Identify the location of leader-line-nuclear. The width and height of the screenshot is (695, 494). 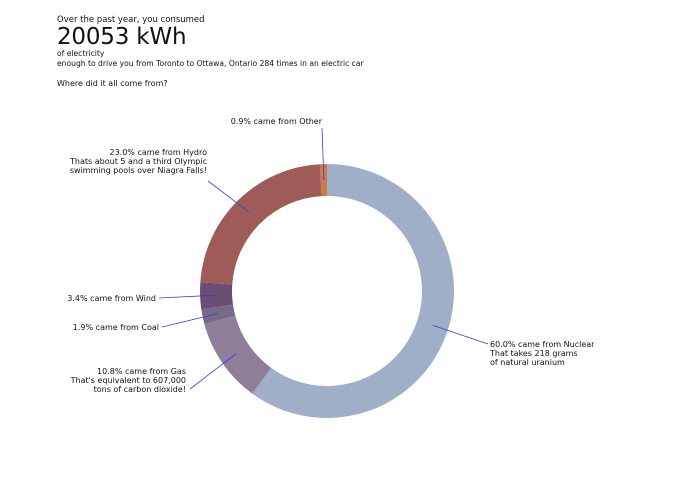
(460, 334).